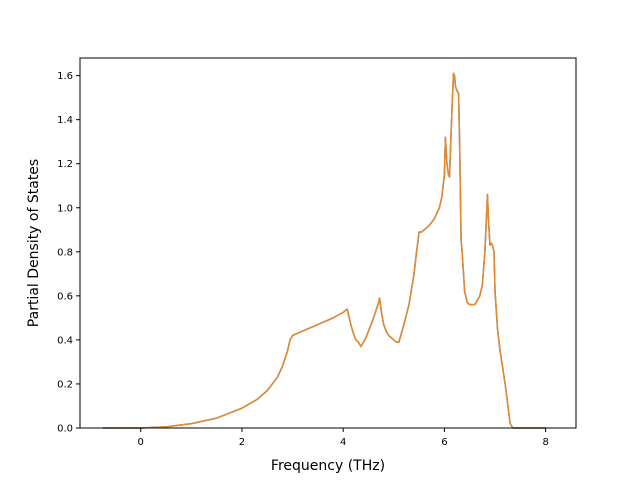 The width and height of the screenshot is (640, 480). What do you see at coordinates (65, 76) in the screenshot?
I see `y-tick-label-8: 1.6` at bounding box center [65, 76].